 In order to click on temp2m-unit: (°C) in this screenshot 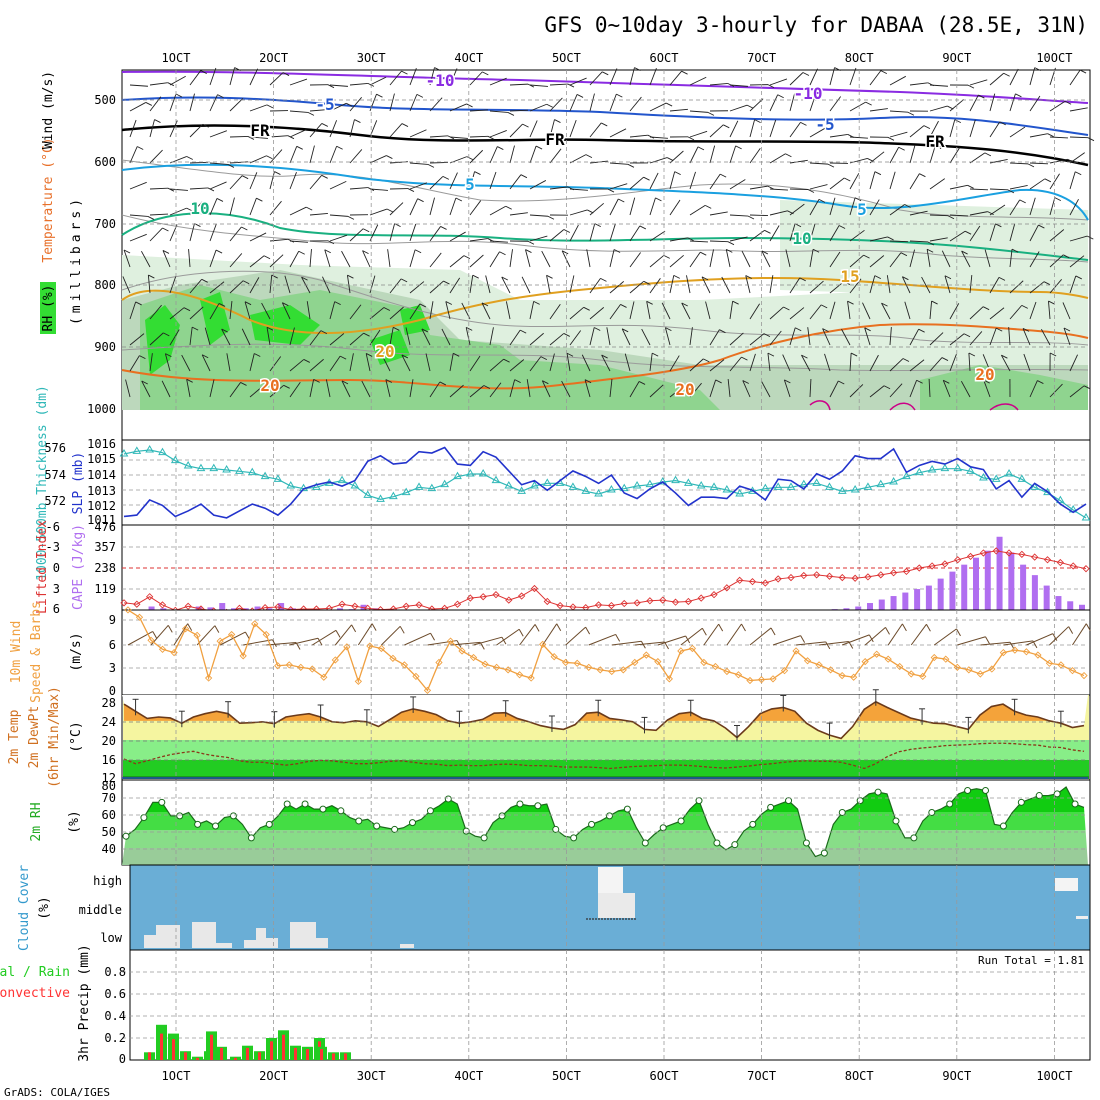, I will do `click(76, 736)`.